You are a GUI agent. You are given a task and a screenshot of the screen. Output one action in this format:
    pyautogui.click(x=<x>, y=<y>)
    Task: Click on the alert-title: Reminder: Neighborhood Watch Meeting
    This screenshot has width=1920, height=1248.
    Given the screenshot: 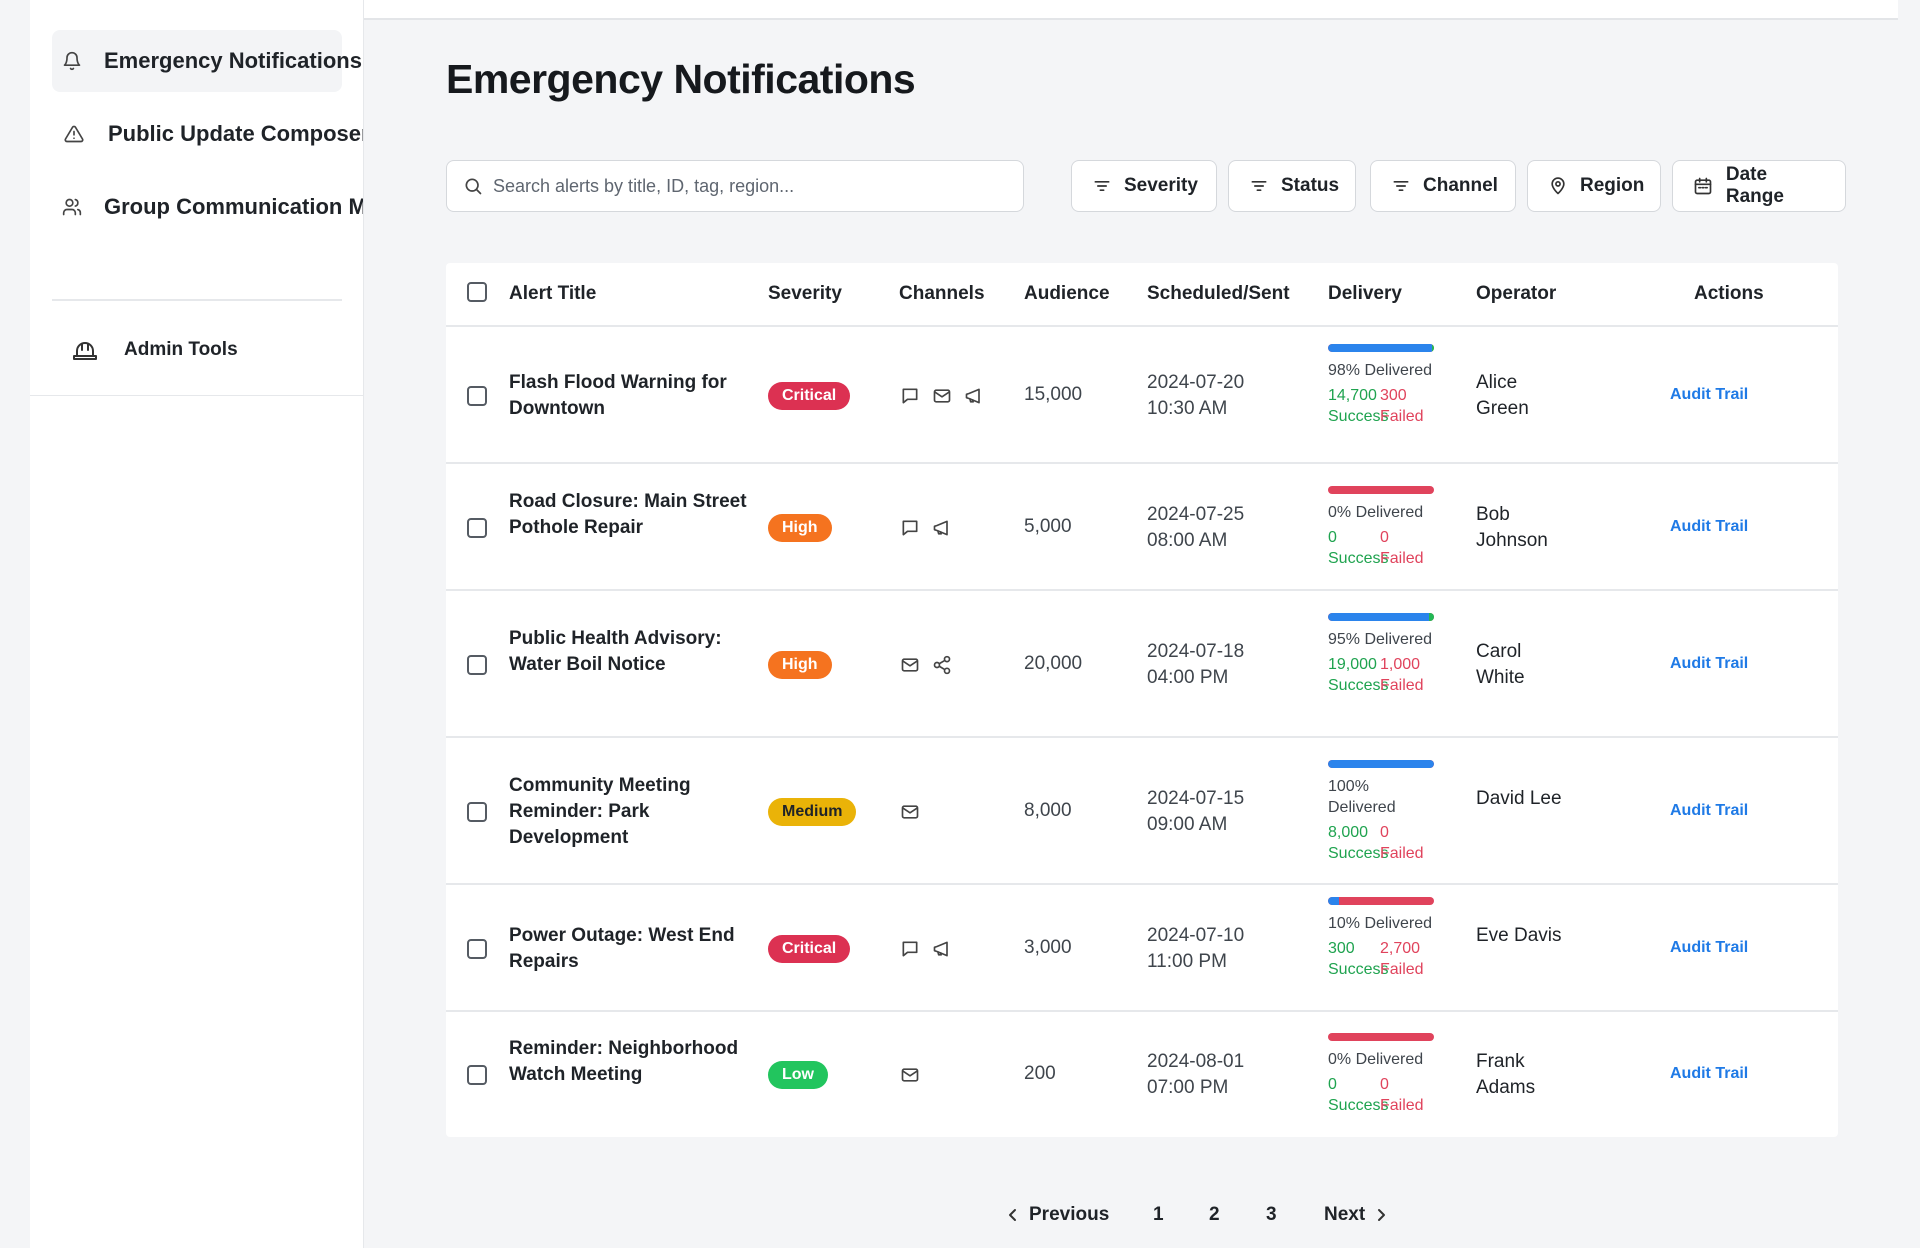 What is the action you would take?
    pyautogui.click(x=624, y=1061)
    